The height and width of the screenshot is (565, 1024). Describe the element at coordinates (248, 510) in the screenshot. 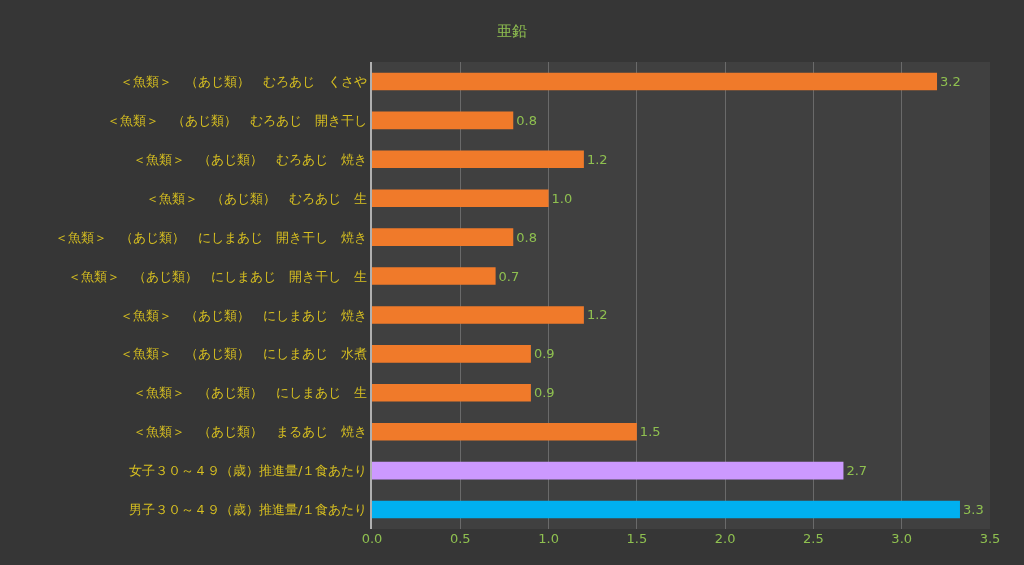

I see `y-tick-label: 男子３０～４９（歳）推進量/１食あたり` at that location.